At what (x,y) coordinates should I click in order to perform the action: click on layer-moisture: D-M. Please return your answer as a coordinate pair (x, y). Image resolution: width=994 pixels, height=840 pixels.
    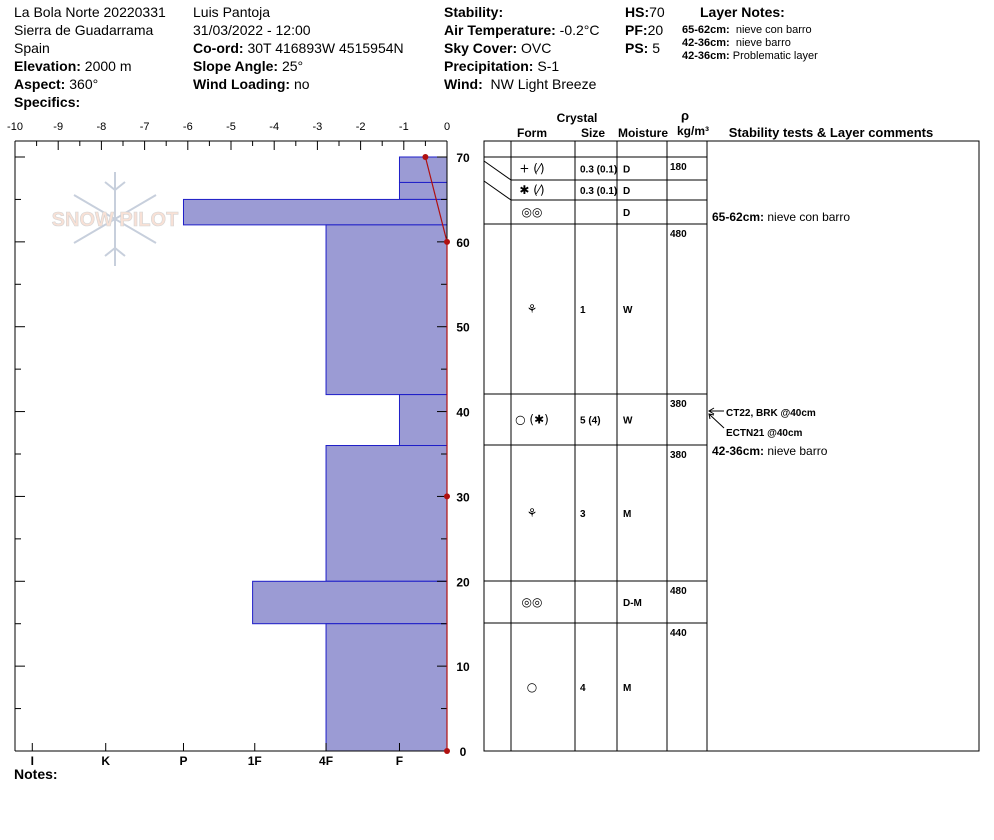
    Looking at the image, I should click on (632, 603).